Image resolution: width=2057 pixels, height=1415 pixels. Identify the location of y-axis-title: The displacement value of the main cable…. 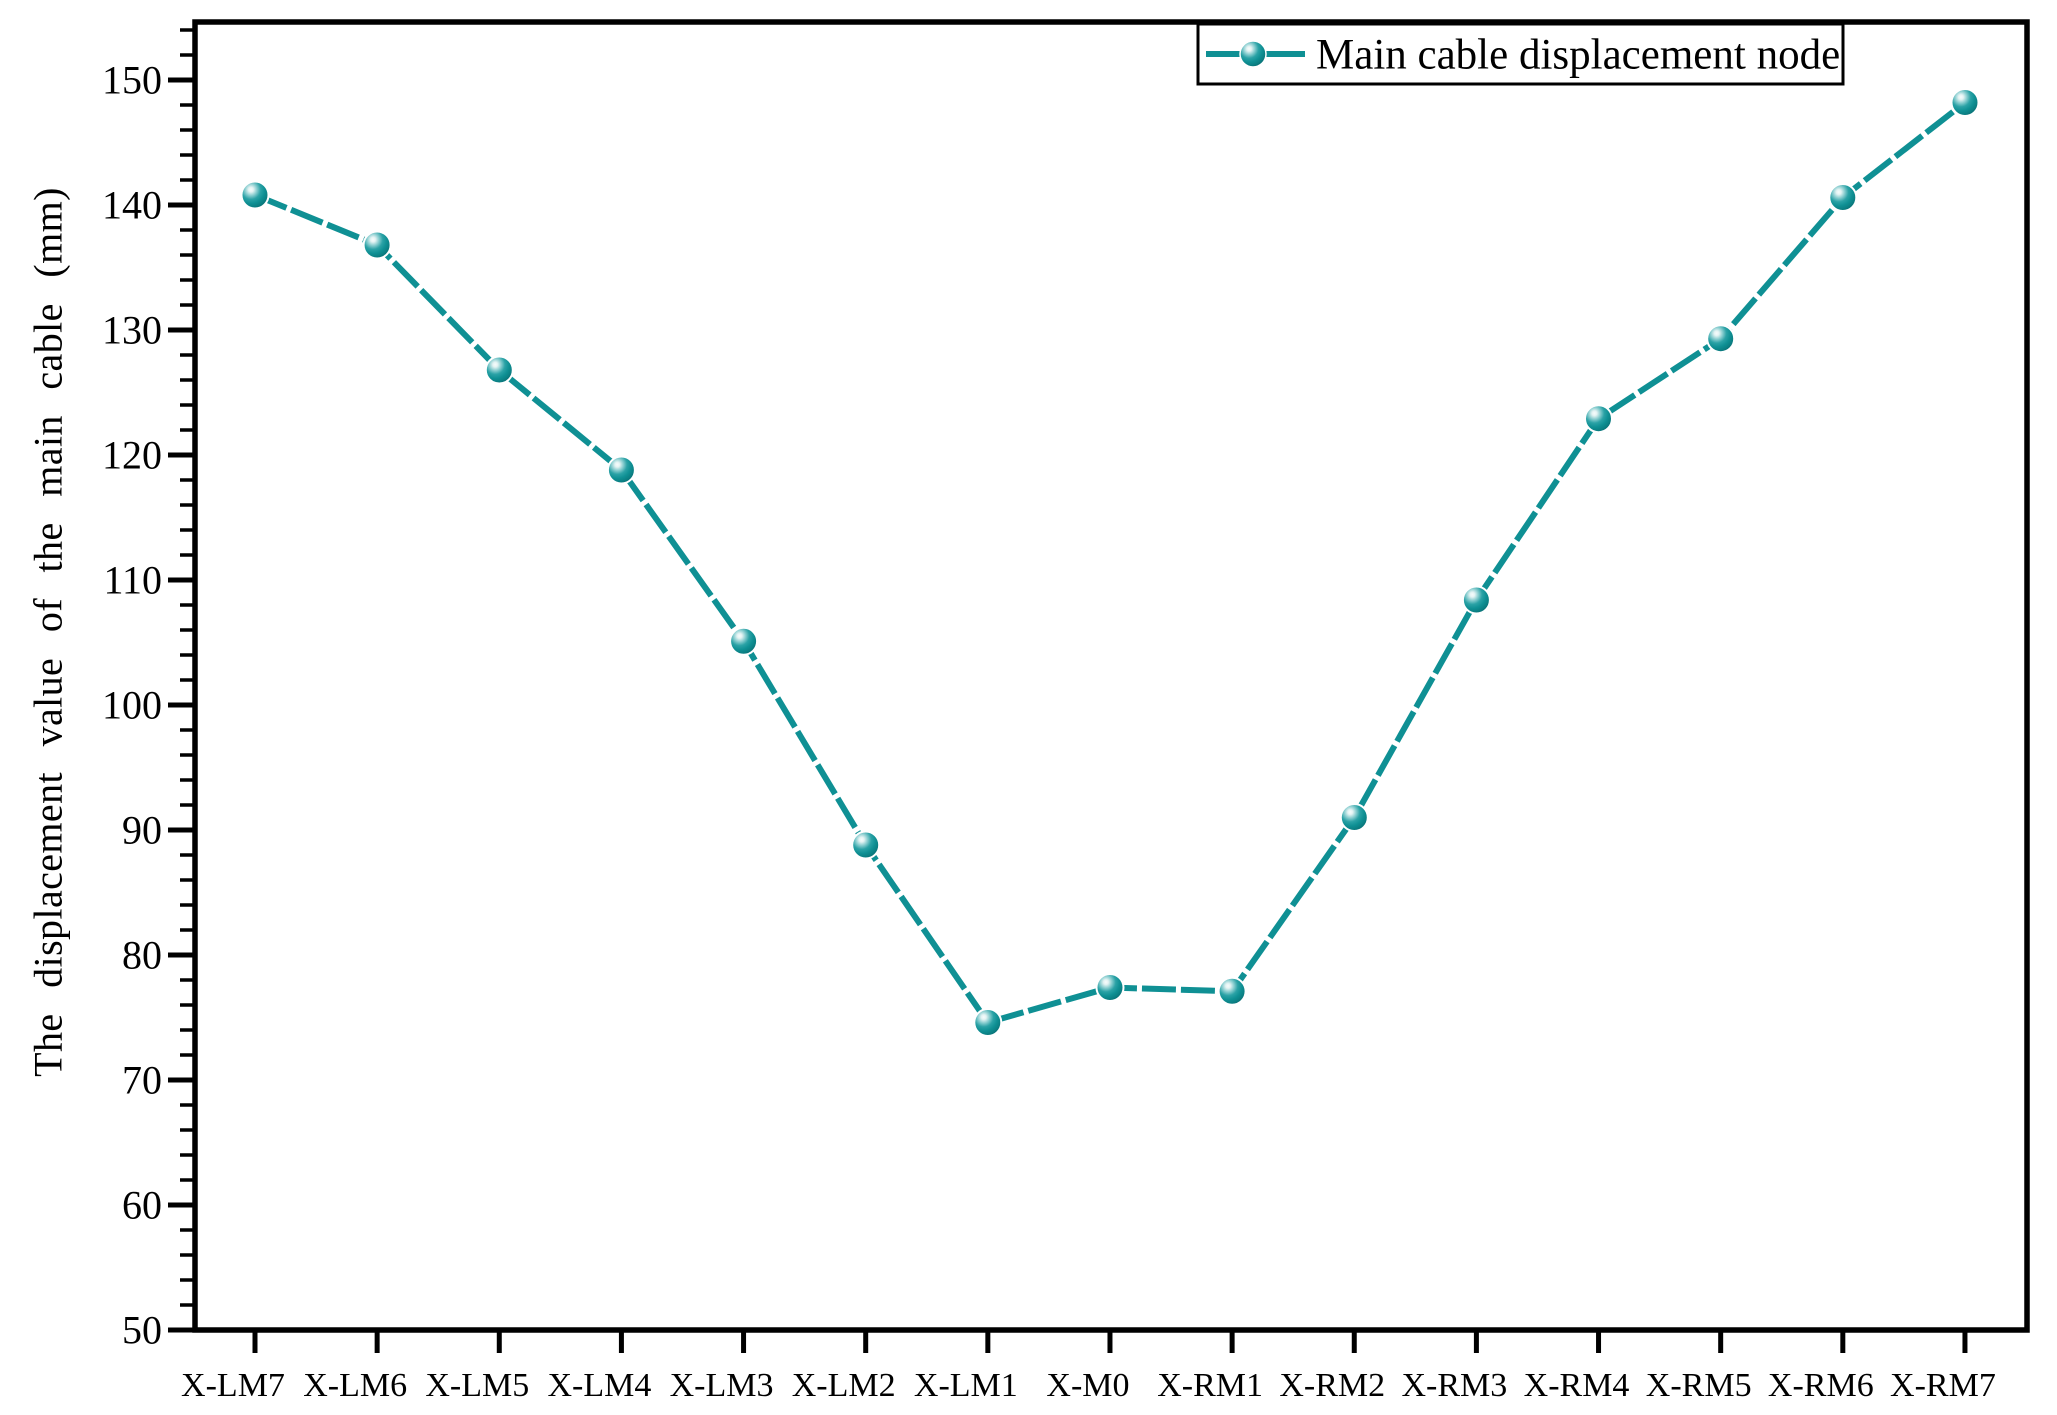
(48, 632).